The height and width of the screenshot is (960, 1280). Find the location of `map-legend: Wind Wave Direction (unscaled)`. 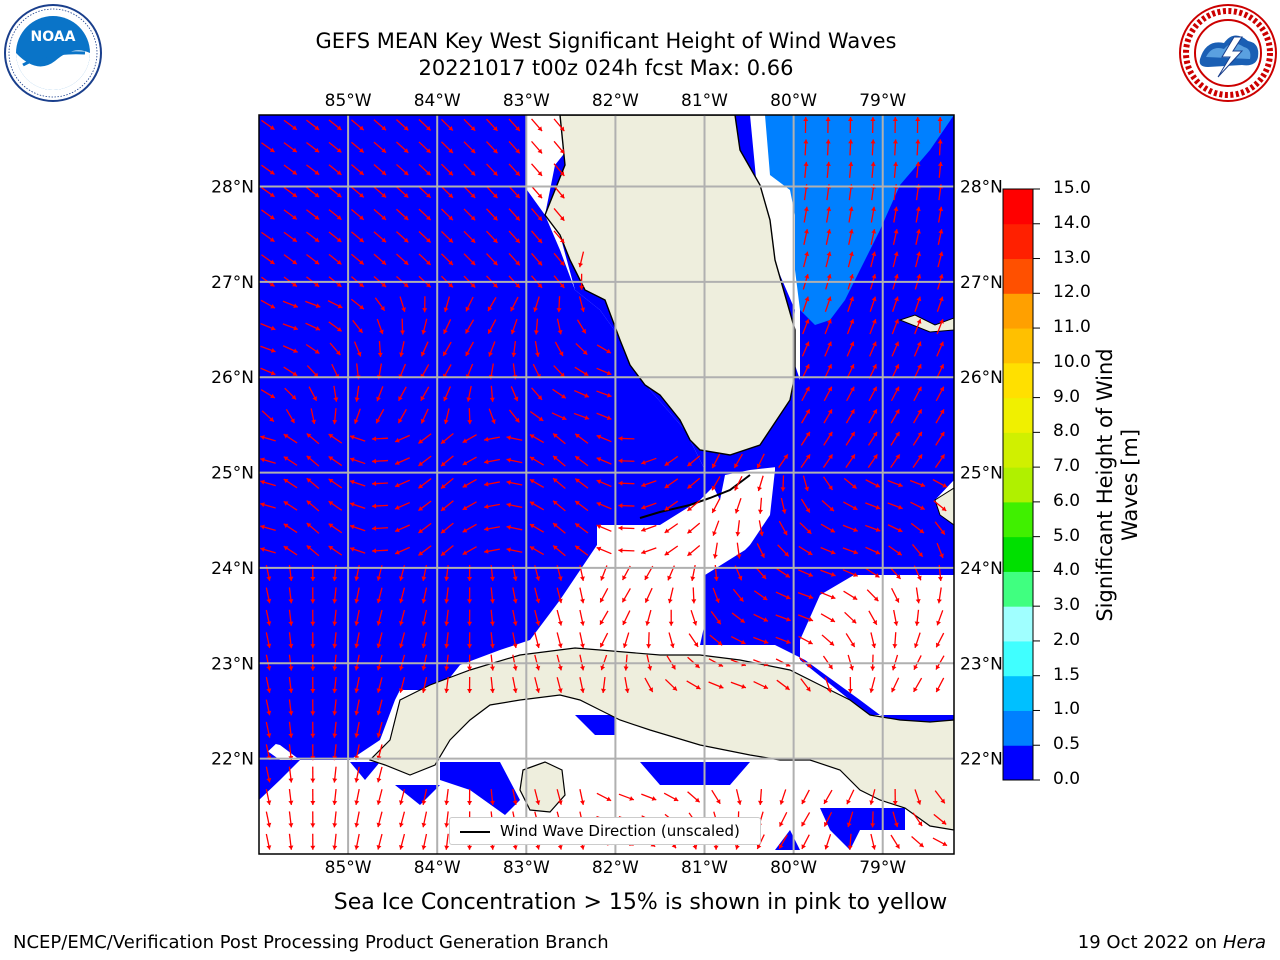

map-legend: Wind Wave Direction (unscaled) is located at coordinates (605, 831).